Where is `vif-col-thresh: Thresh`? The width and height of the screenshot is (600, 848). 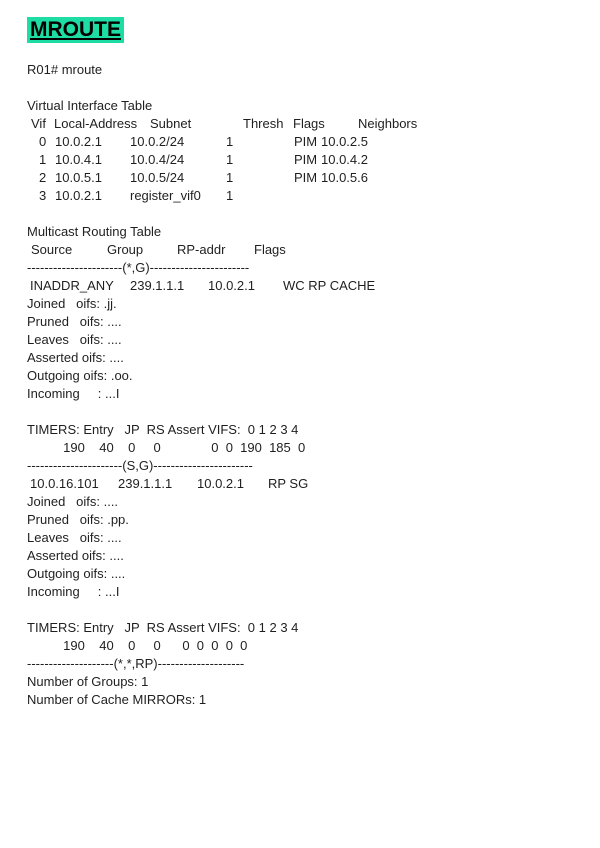 vif-col-thresh: Thresh is located at coordinates (263, 123).